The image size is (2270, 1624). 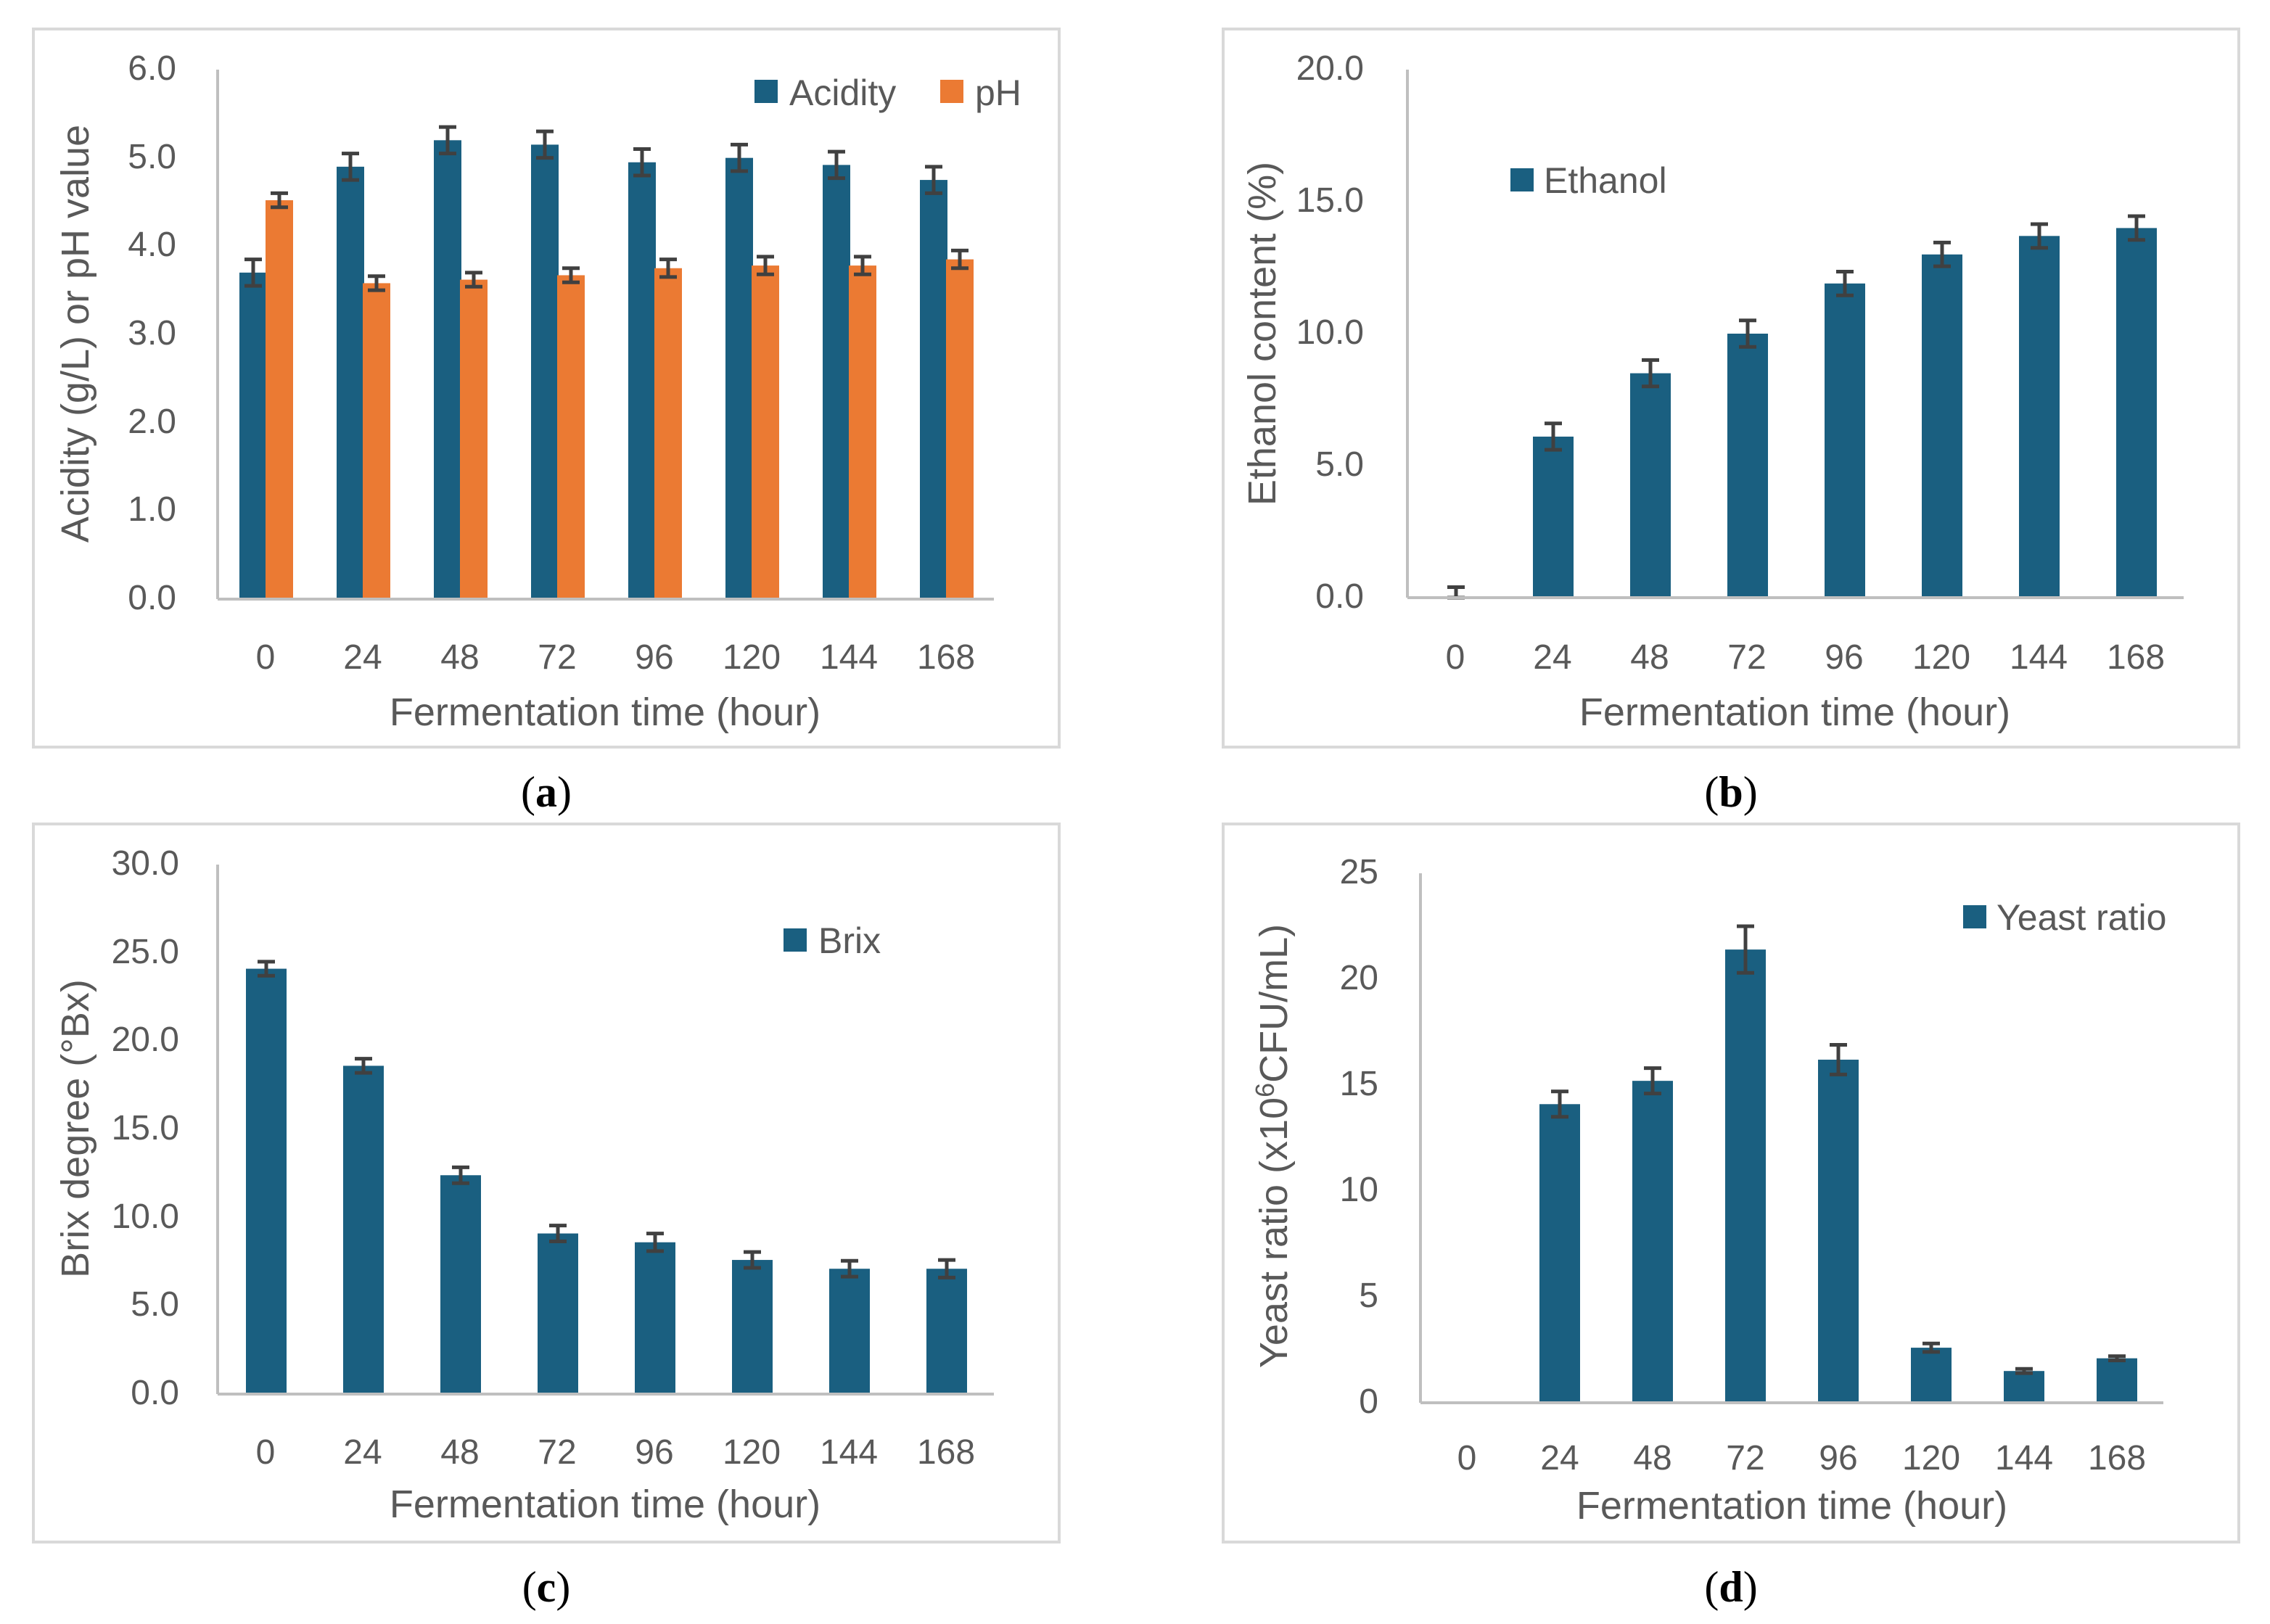 I want to click on panel-b-ytick: 10.0, so click(x=1330, y=332).